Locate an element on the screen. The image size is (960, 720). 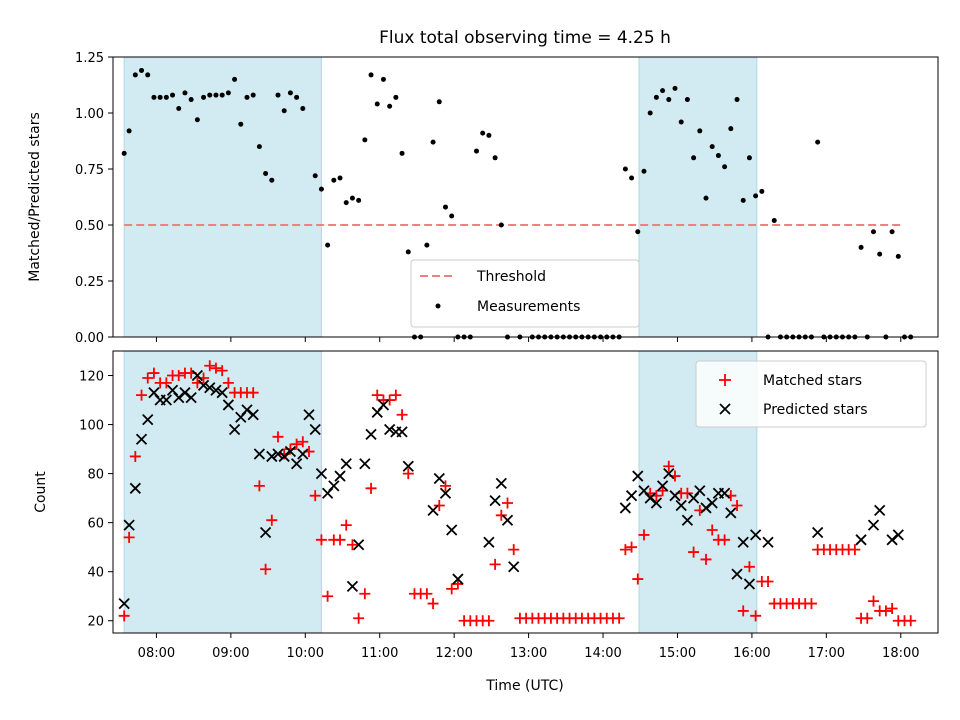
count-y-ticks: 20 40 60 80 100 120 is located at coordinates (96, 500).